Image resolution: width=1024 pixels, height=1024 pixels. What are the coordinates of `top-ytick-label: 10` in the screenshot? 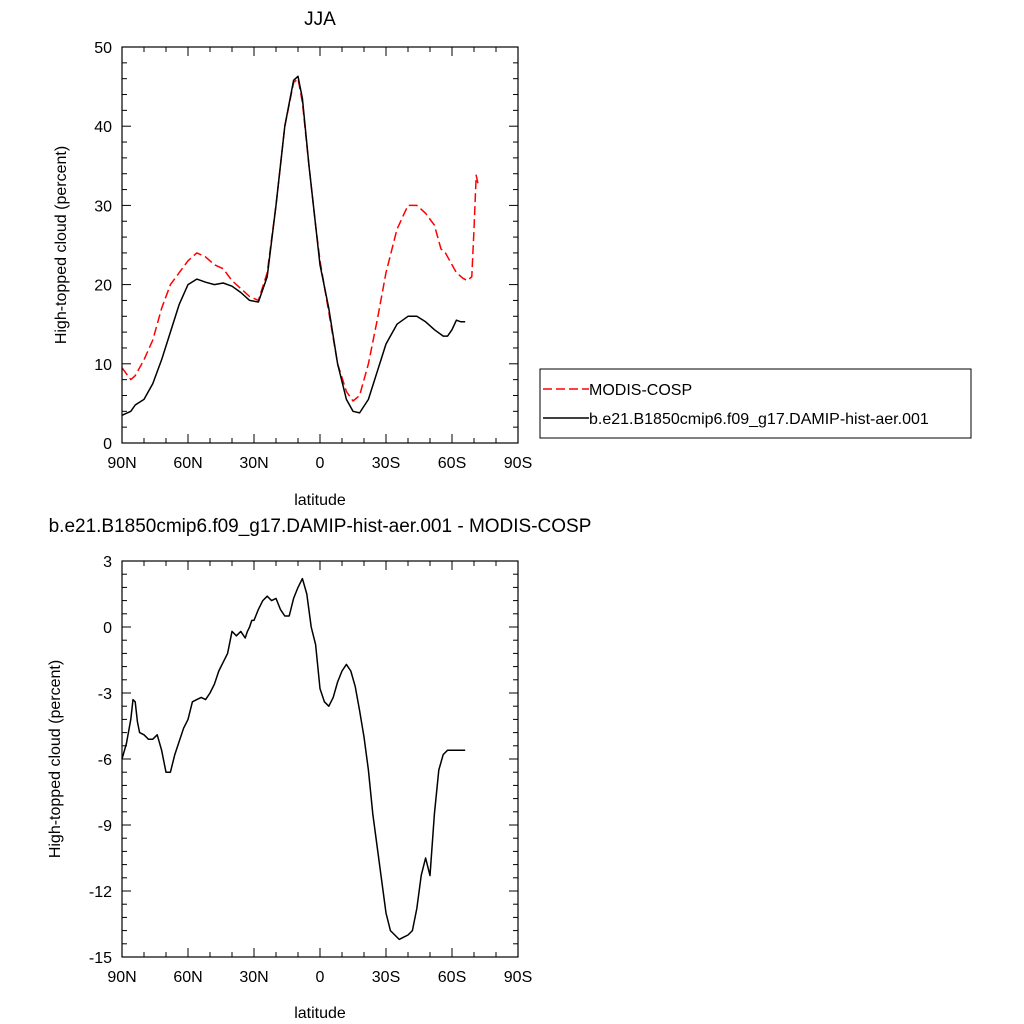 It's located at (103, 365).